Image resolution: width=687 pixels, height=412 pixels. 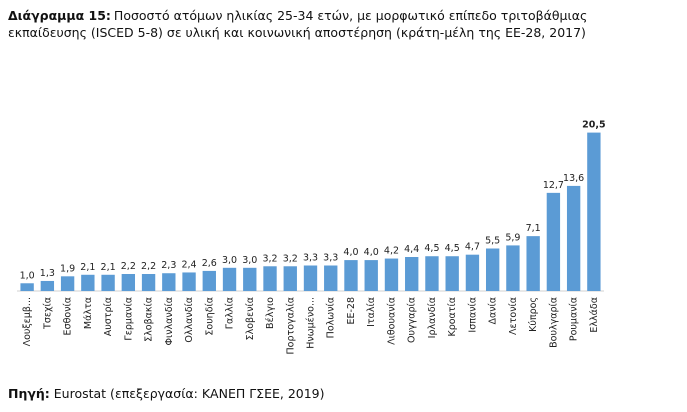 What do you see at coordinates (594, 315) in the screenshot?
I see `x-tick-label: Ελλάδα` at bounding box center [594, 315].